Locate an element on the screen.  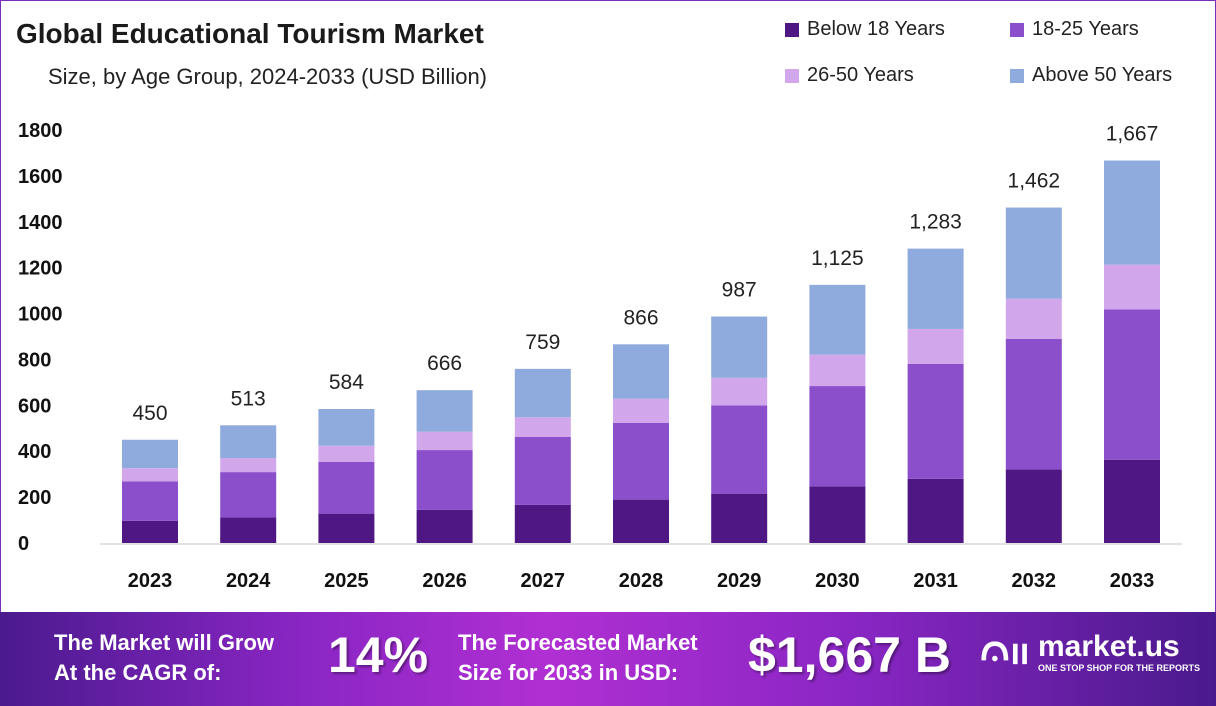
total-label: 450 is located at coordinates (149, 413).